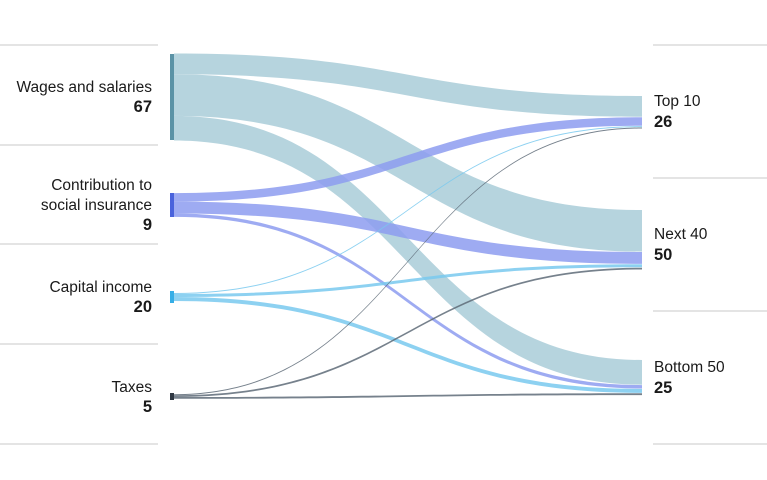 This screenshot has height=480, width=767. What do you see at coordinates (689, 367) in the screenshot?
I see `target-label: Bottom 50` at bounding box center [689, 367].